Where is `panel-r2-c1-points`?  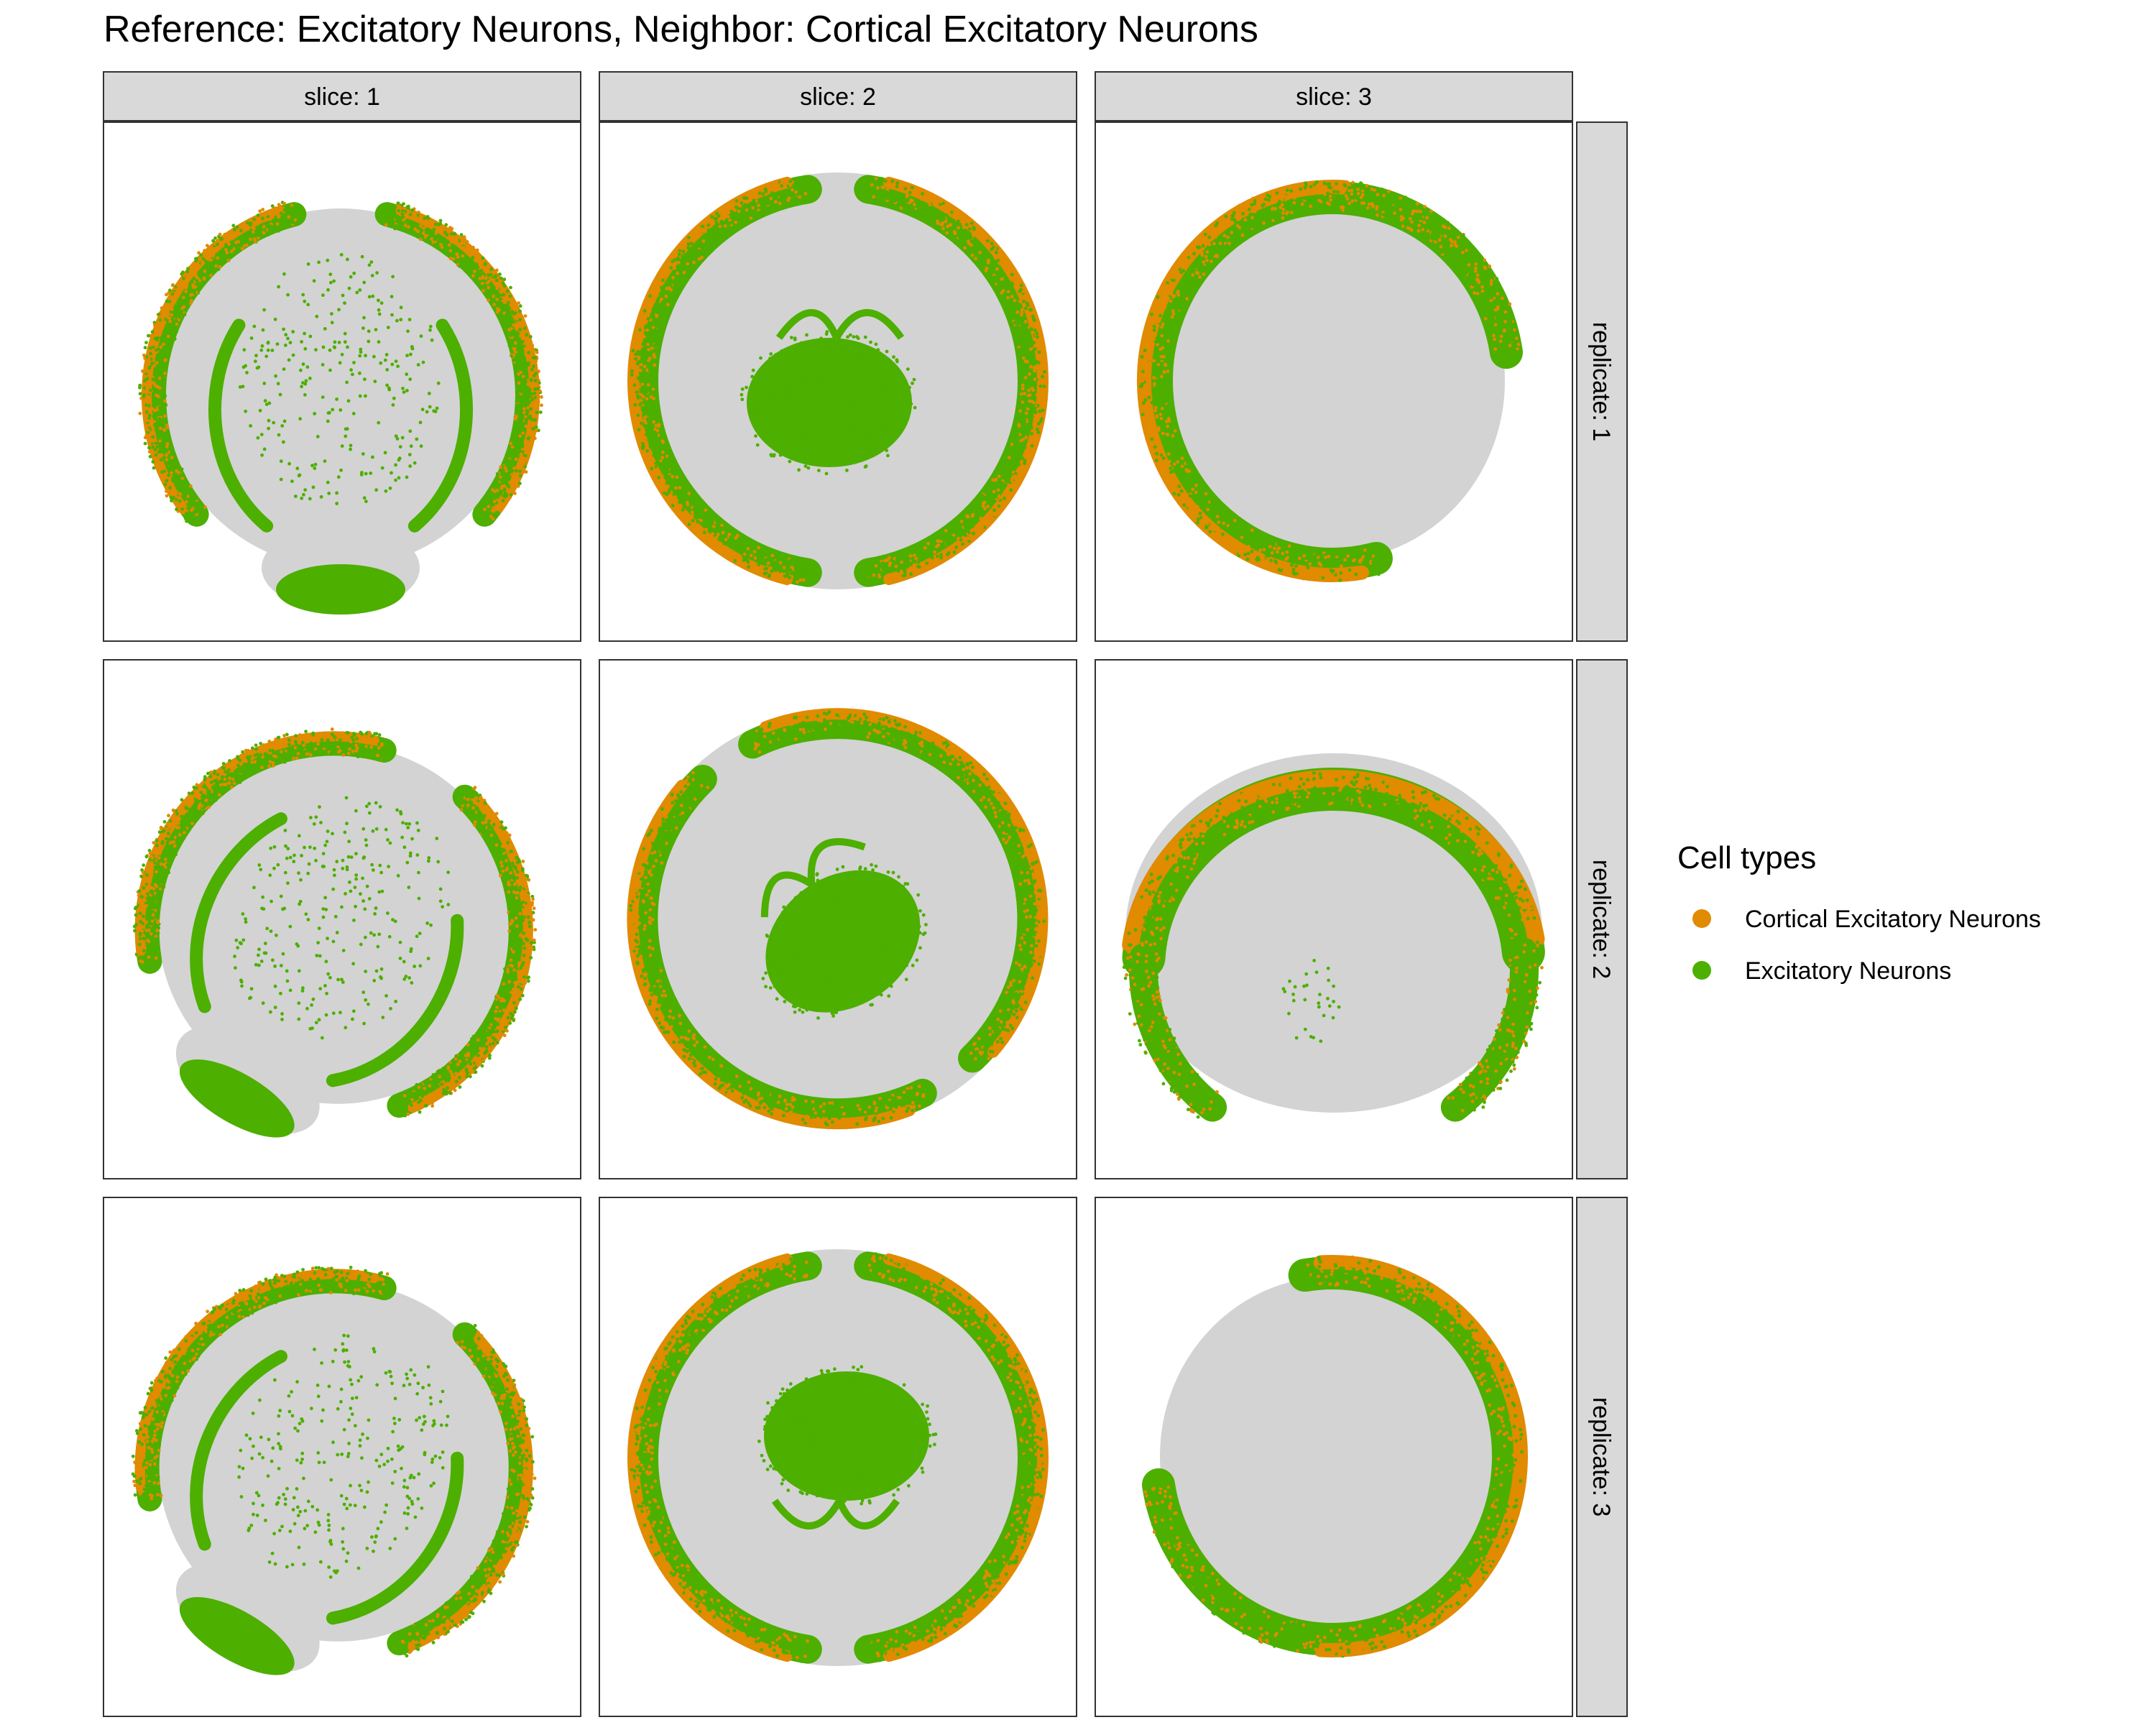
panel-r2-c1-points is located at coordinates (335, 932).